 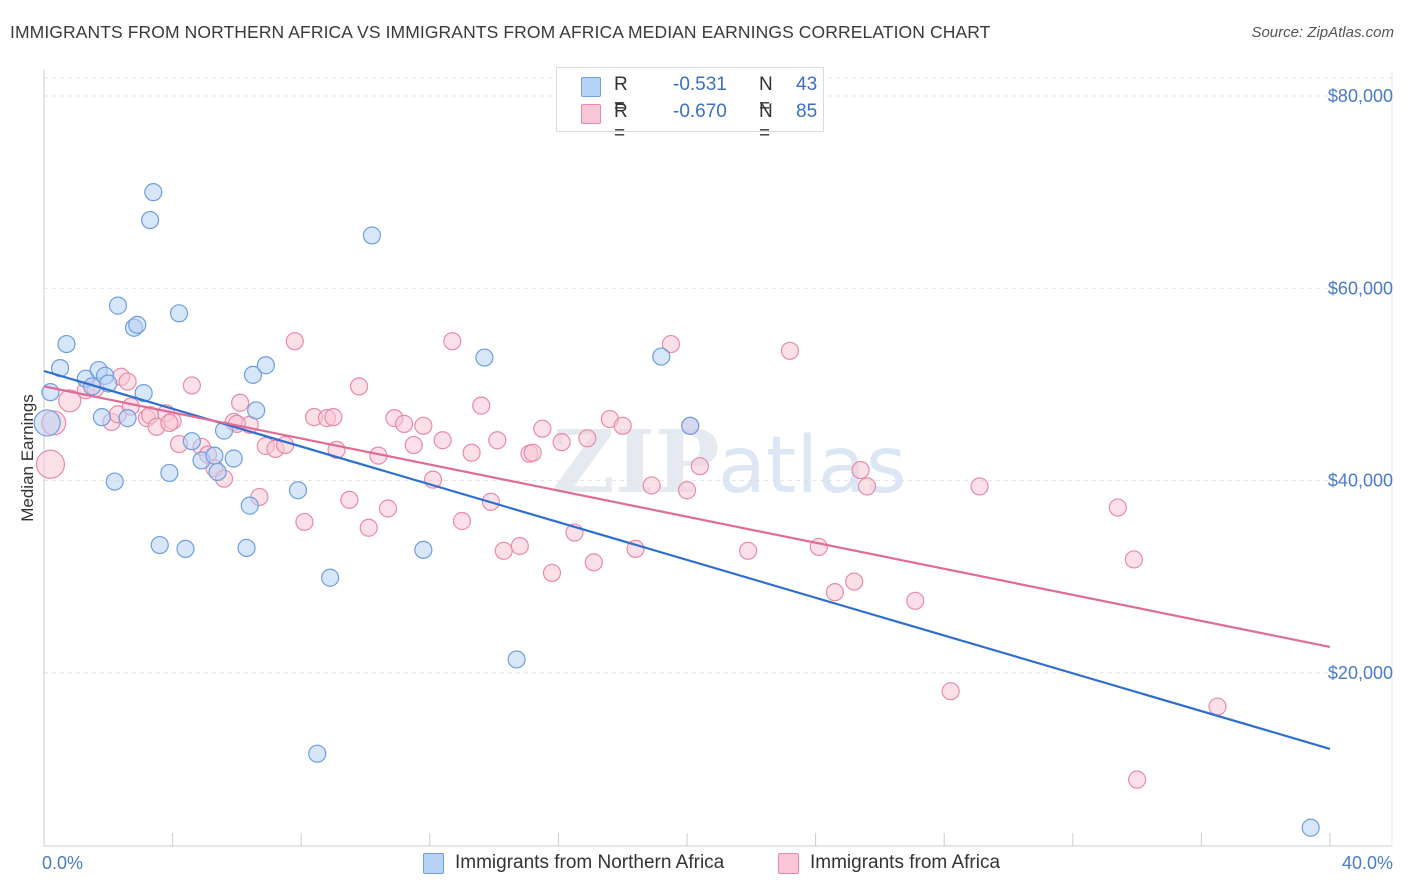 What do you see at coordinates (700, 111) in the screenshot?
I see `legend-r-value: -0.670` at bounding box center [700, 111].